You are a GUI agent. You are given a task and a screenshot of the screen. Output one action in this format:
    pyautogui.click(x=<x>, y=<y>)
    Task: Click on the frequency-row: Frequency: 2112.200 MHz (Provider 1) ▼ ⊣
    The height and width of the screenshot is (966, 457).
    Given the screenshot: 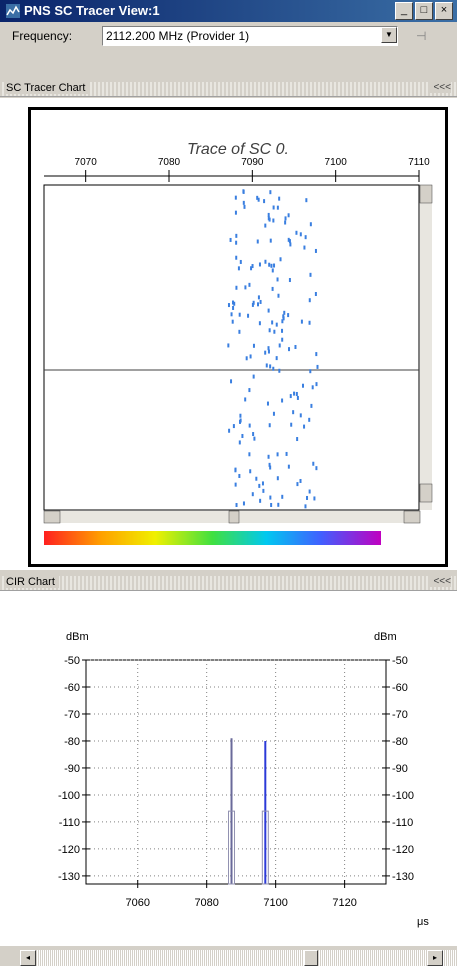 What is the action you would take?
    pyautogui.click(x=228, y=37)
    